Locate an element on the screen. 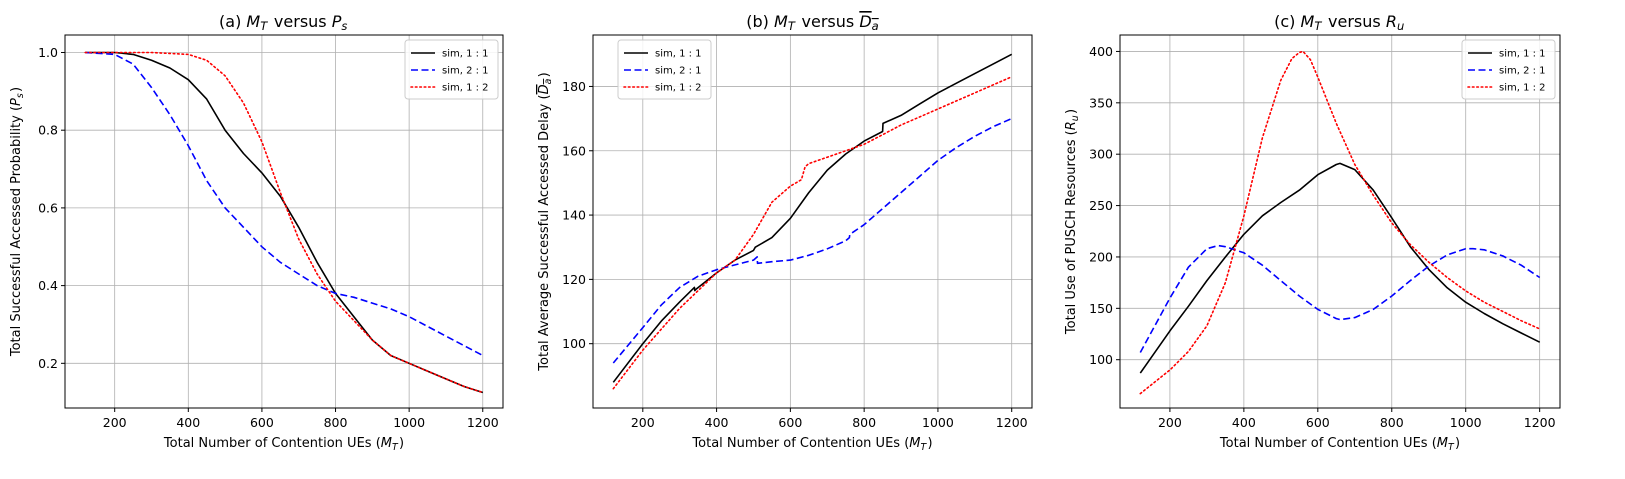  y-tick-label: 300 is located at coordinates (1101, 154).